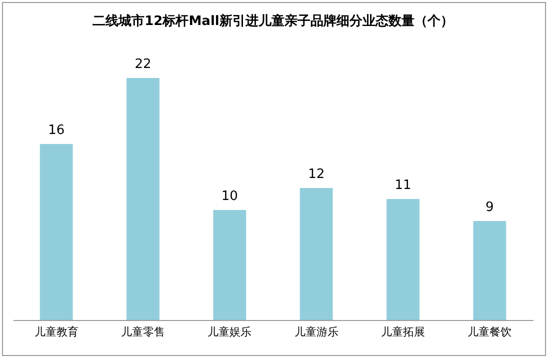  What do you see at coordinates (143, 64) in the screenshot?
I see `data-label: 22` at bounding box center [143, 64].